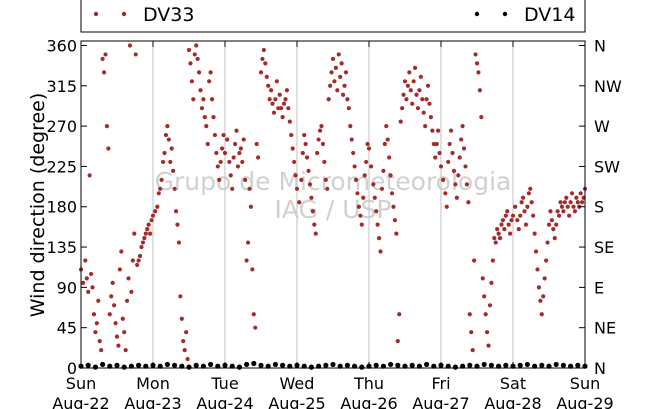 Image resolution: width=650 pixels, height=409 pixels. I want to click on x-tick-label-day: Sat, so click(513, 383).